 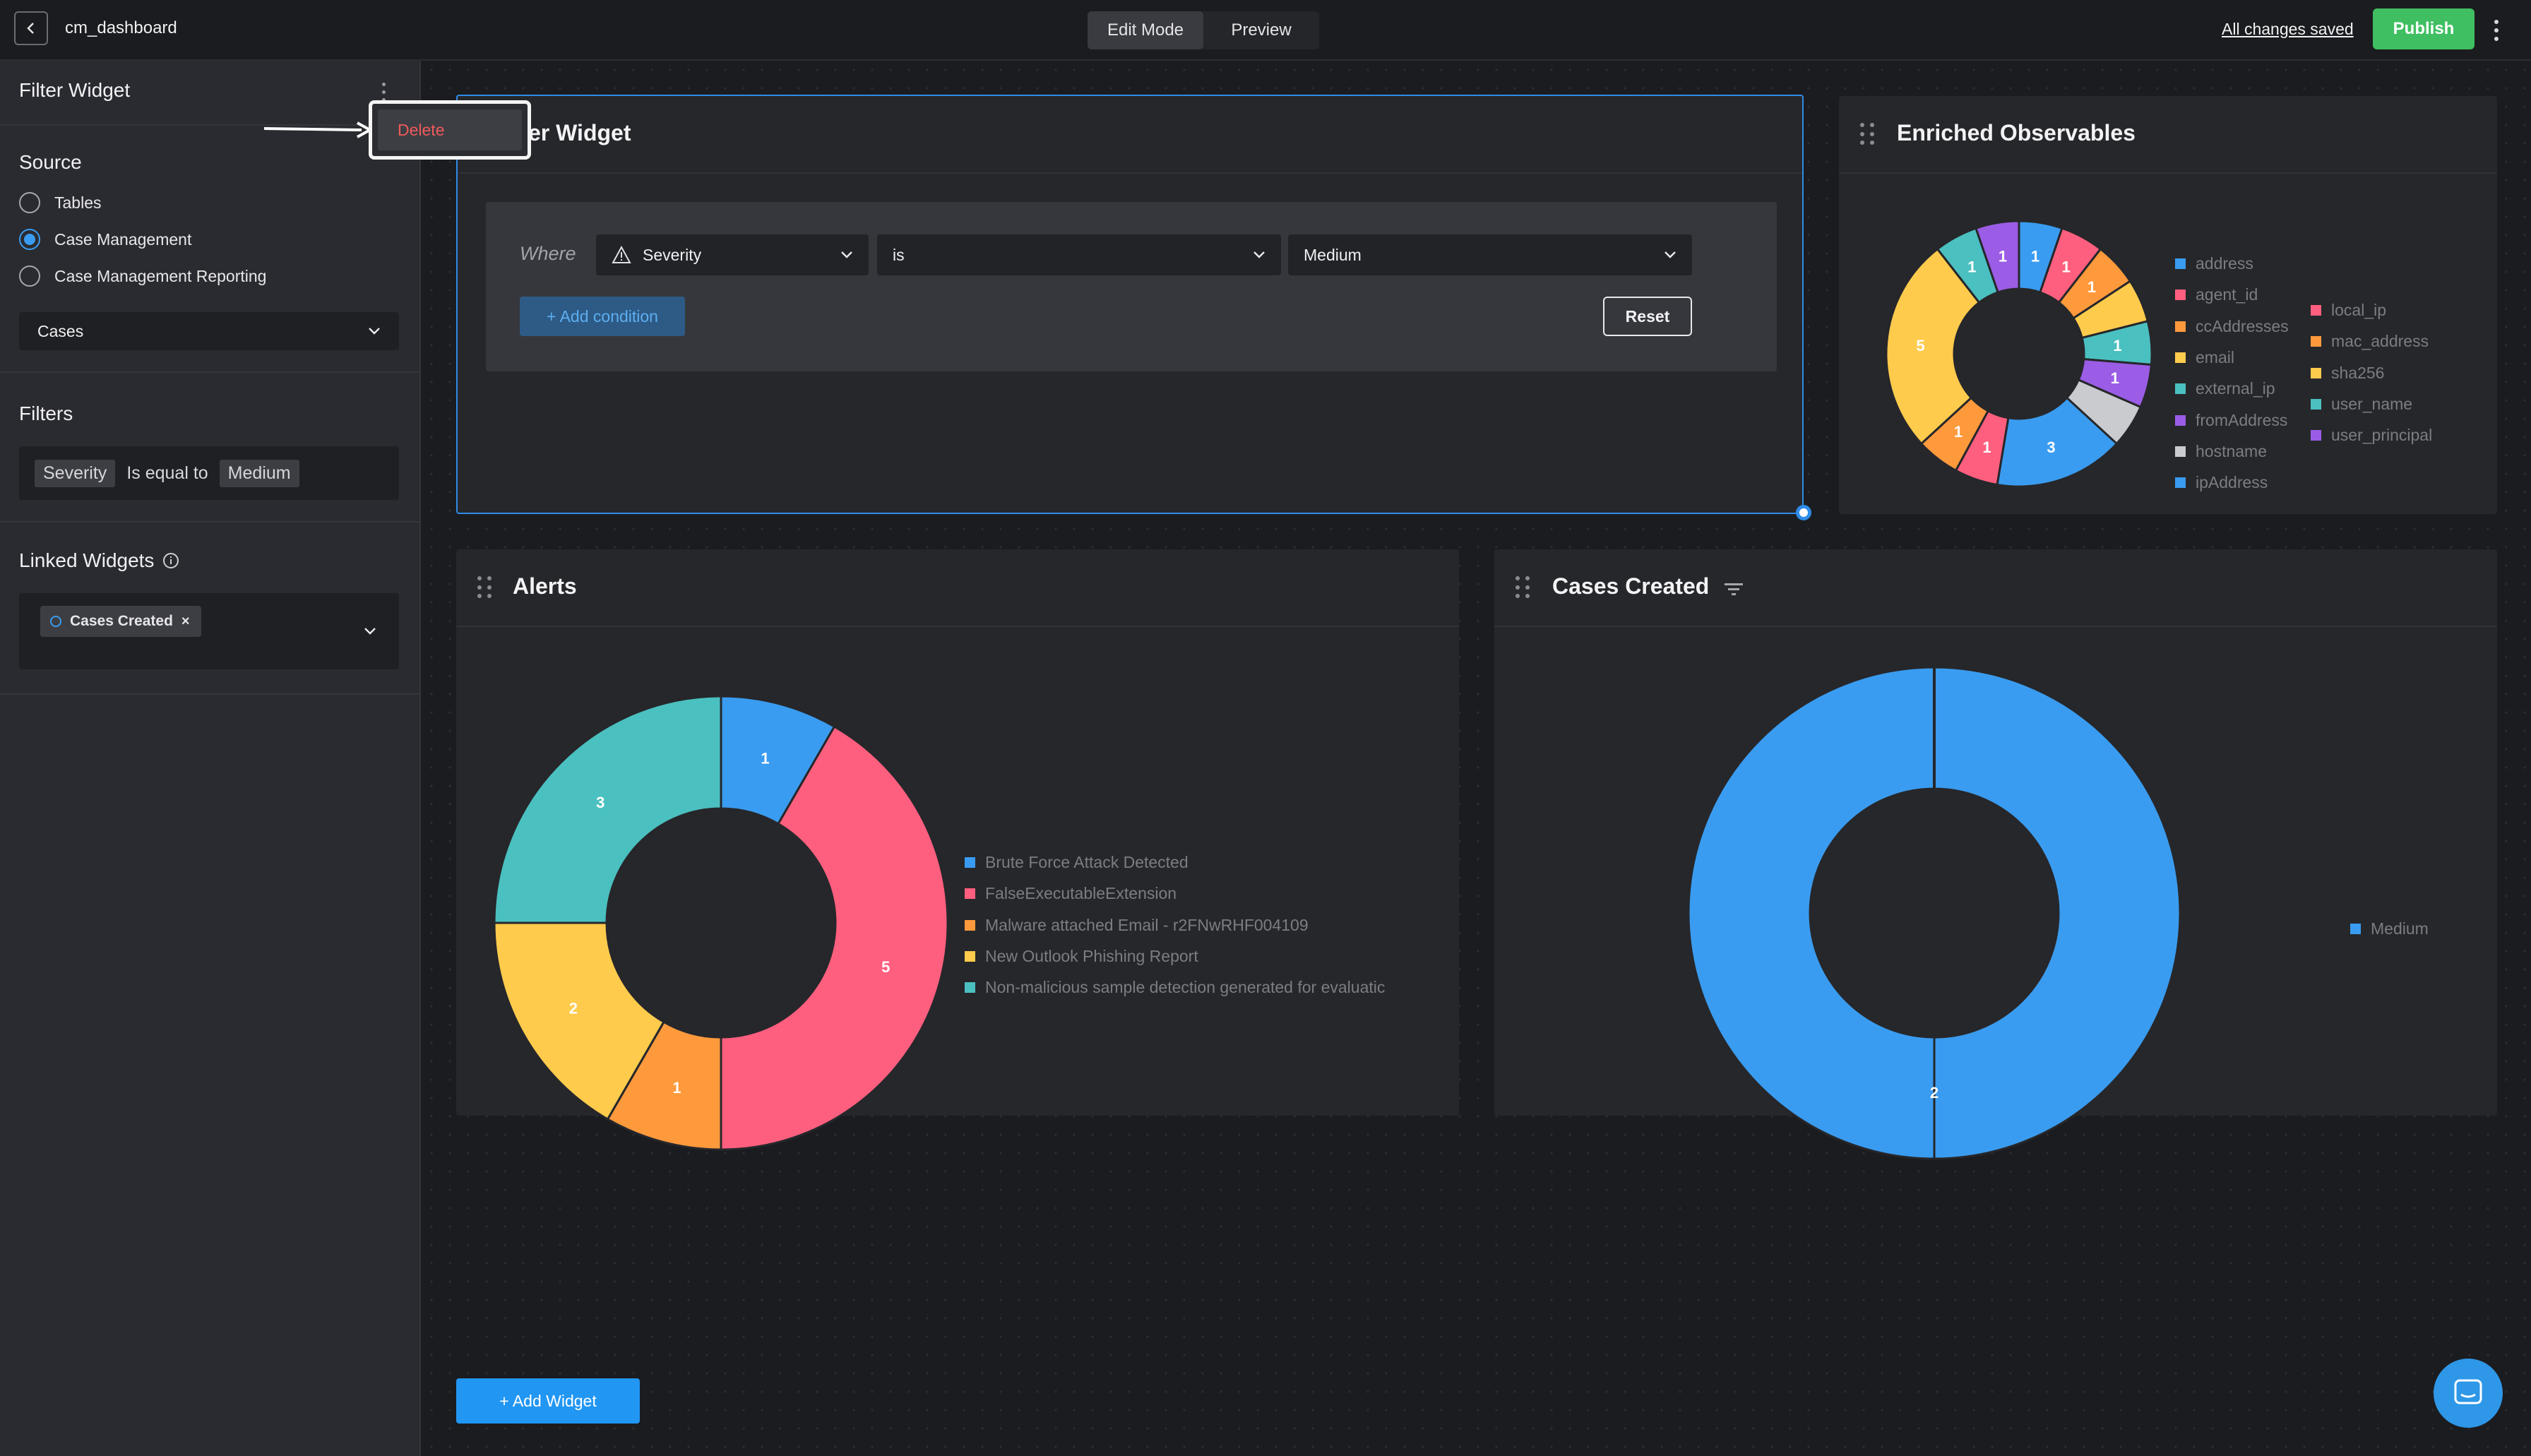 I want to click on legend-item: address, so click(x=2214, y=263).